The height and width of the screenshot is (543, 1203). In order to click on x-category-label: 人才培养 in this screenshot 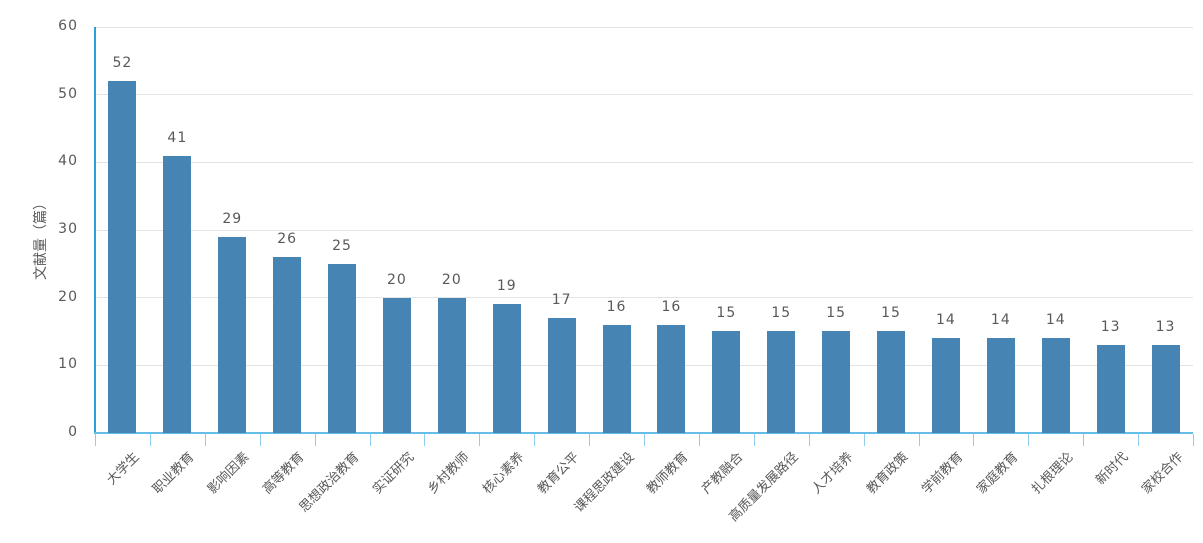, I will do `click(833, 473)`.